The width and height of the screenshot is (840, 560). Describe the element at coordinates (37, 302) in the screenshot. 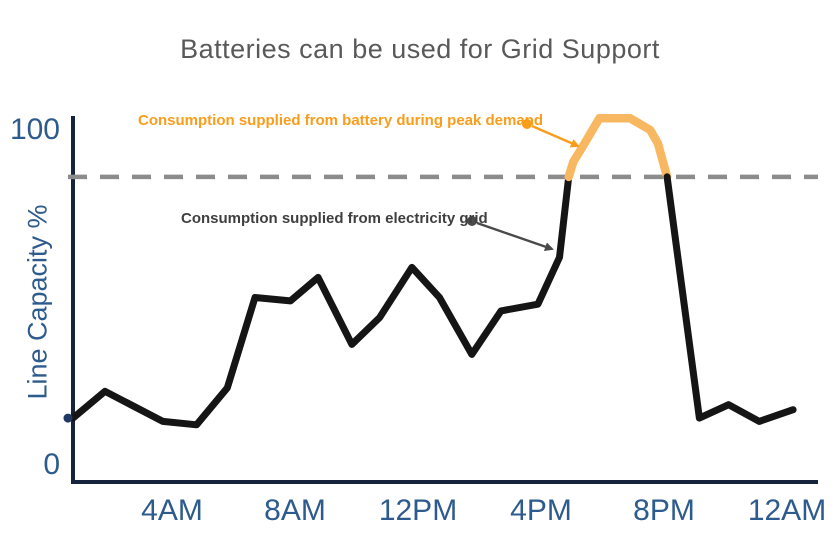

I see `y-axis-label: Line Capacity %` at that location.